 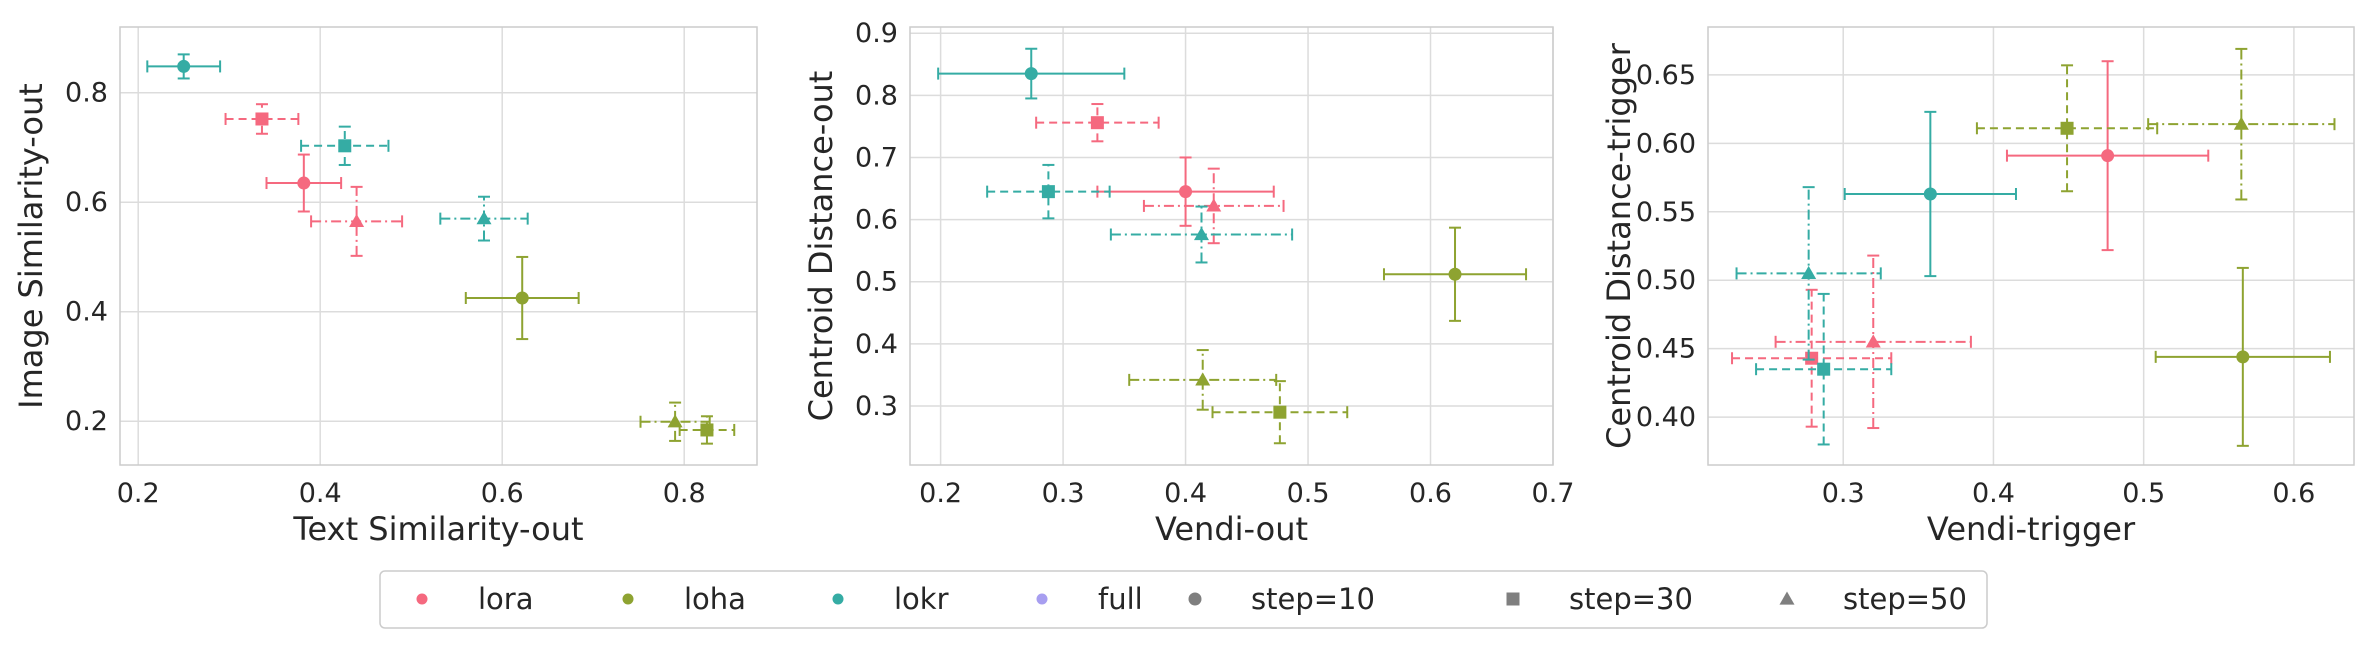 I want to click on legend-entry-full: full, so click(x=1089, y=599).